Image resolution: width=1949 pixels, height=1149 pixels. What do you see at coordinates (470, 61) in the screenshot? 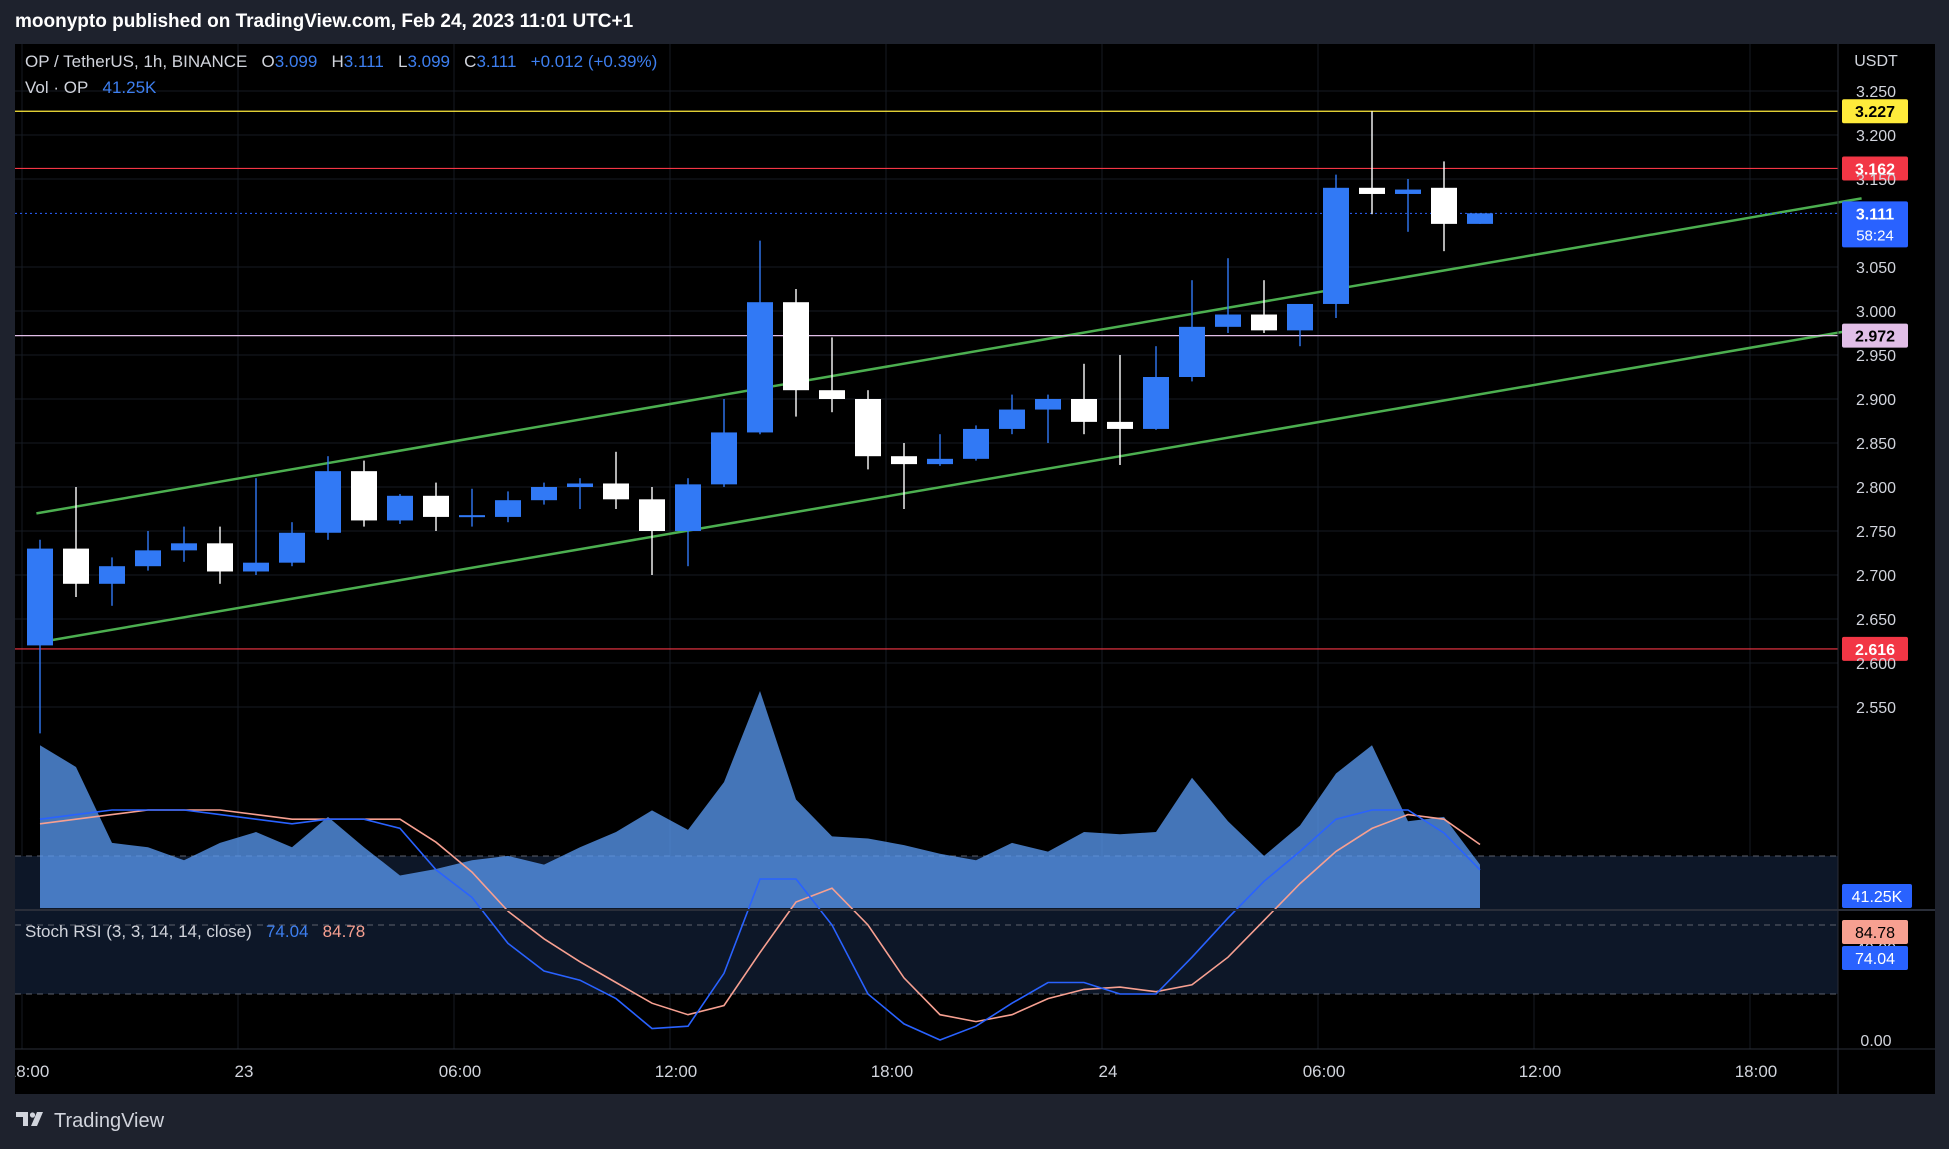
I see `close-label: C` at bounding box center [470, 61].